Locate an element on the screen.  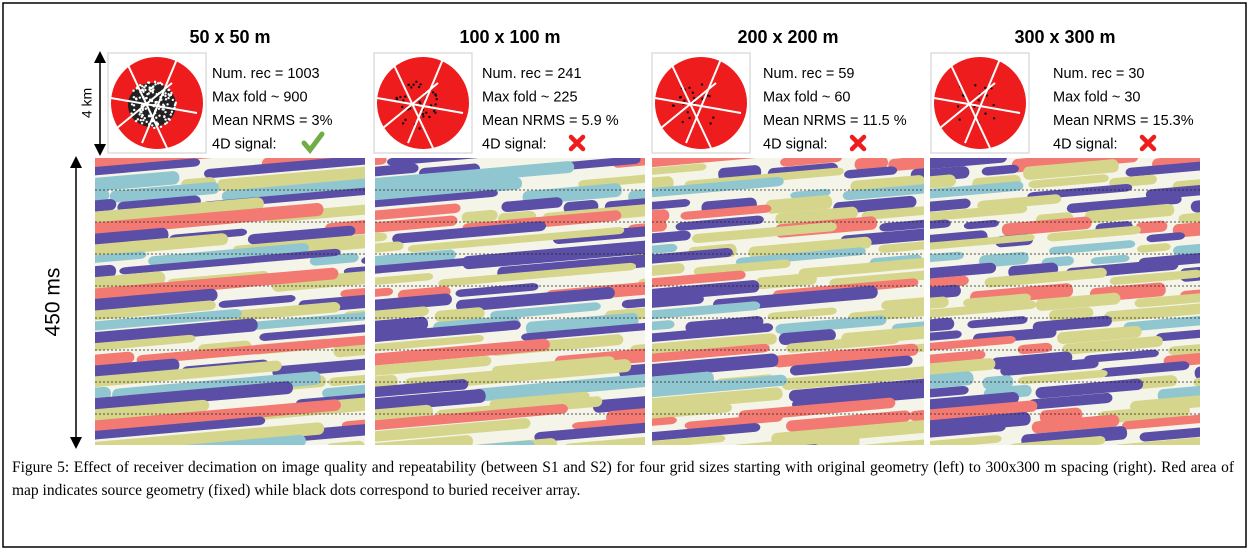
stat-line: Num. rec = 59 is located at coordinates (808, 74).